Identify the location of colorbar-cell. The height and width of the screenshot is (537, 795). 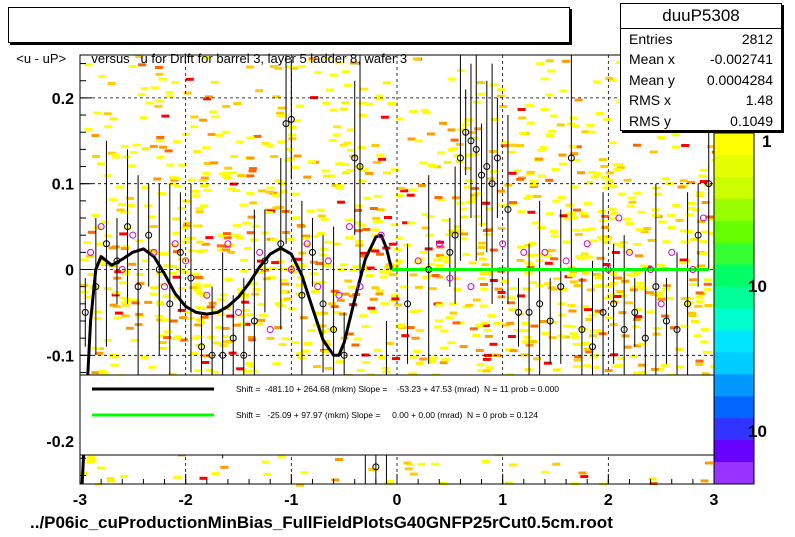
(734, 451).